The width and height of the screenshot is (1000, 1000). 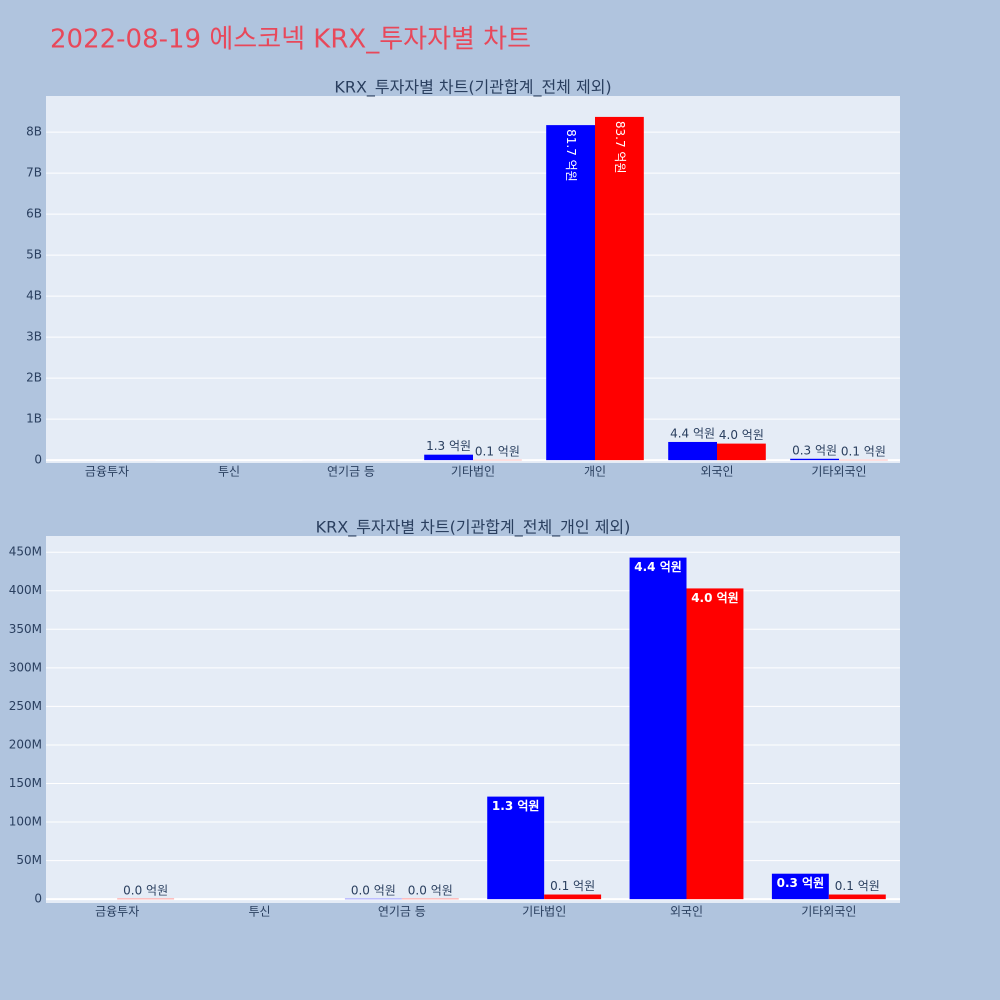 I want to click on chart-title: KRX_투자자별 차트(기관합계_전체_개인 제외), so click(x=473, y=528).